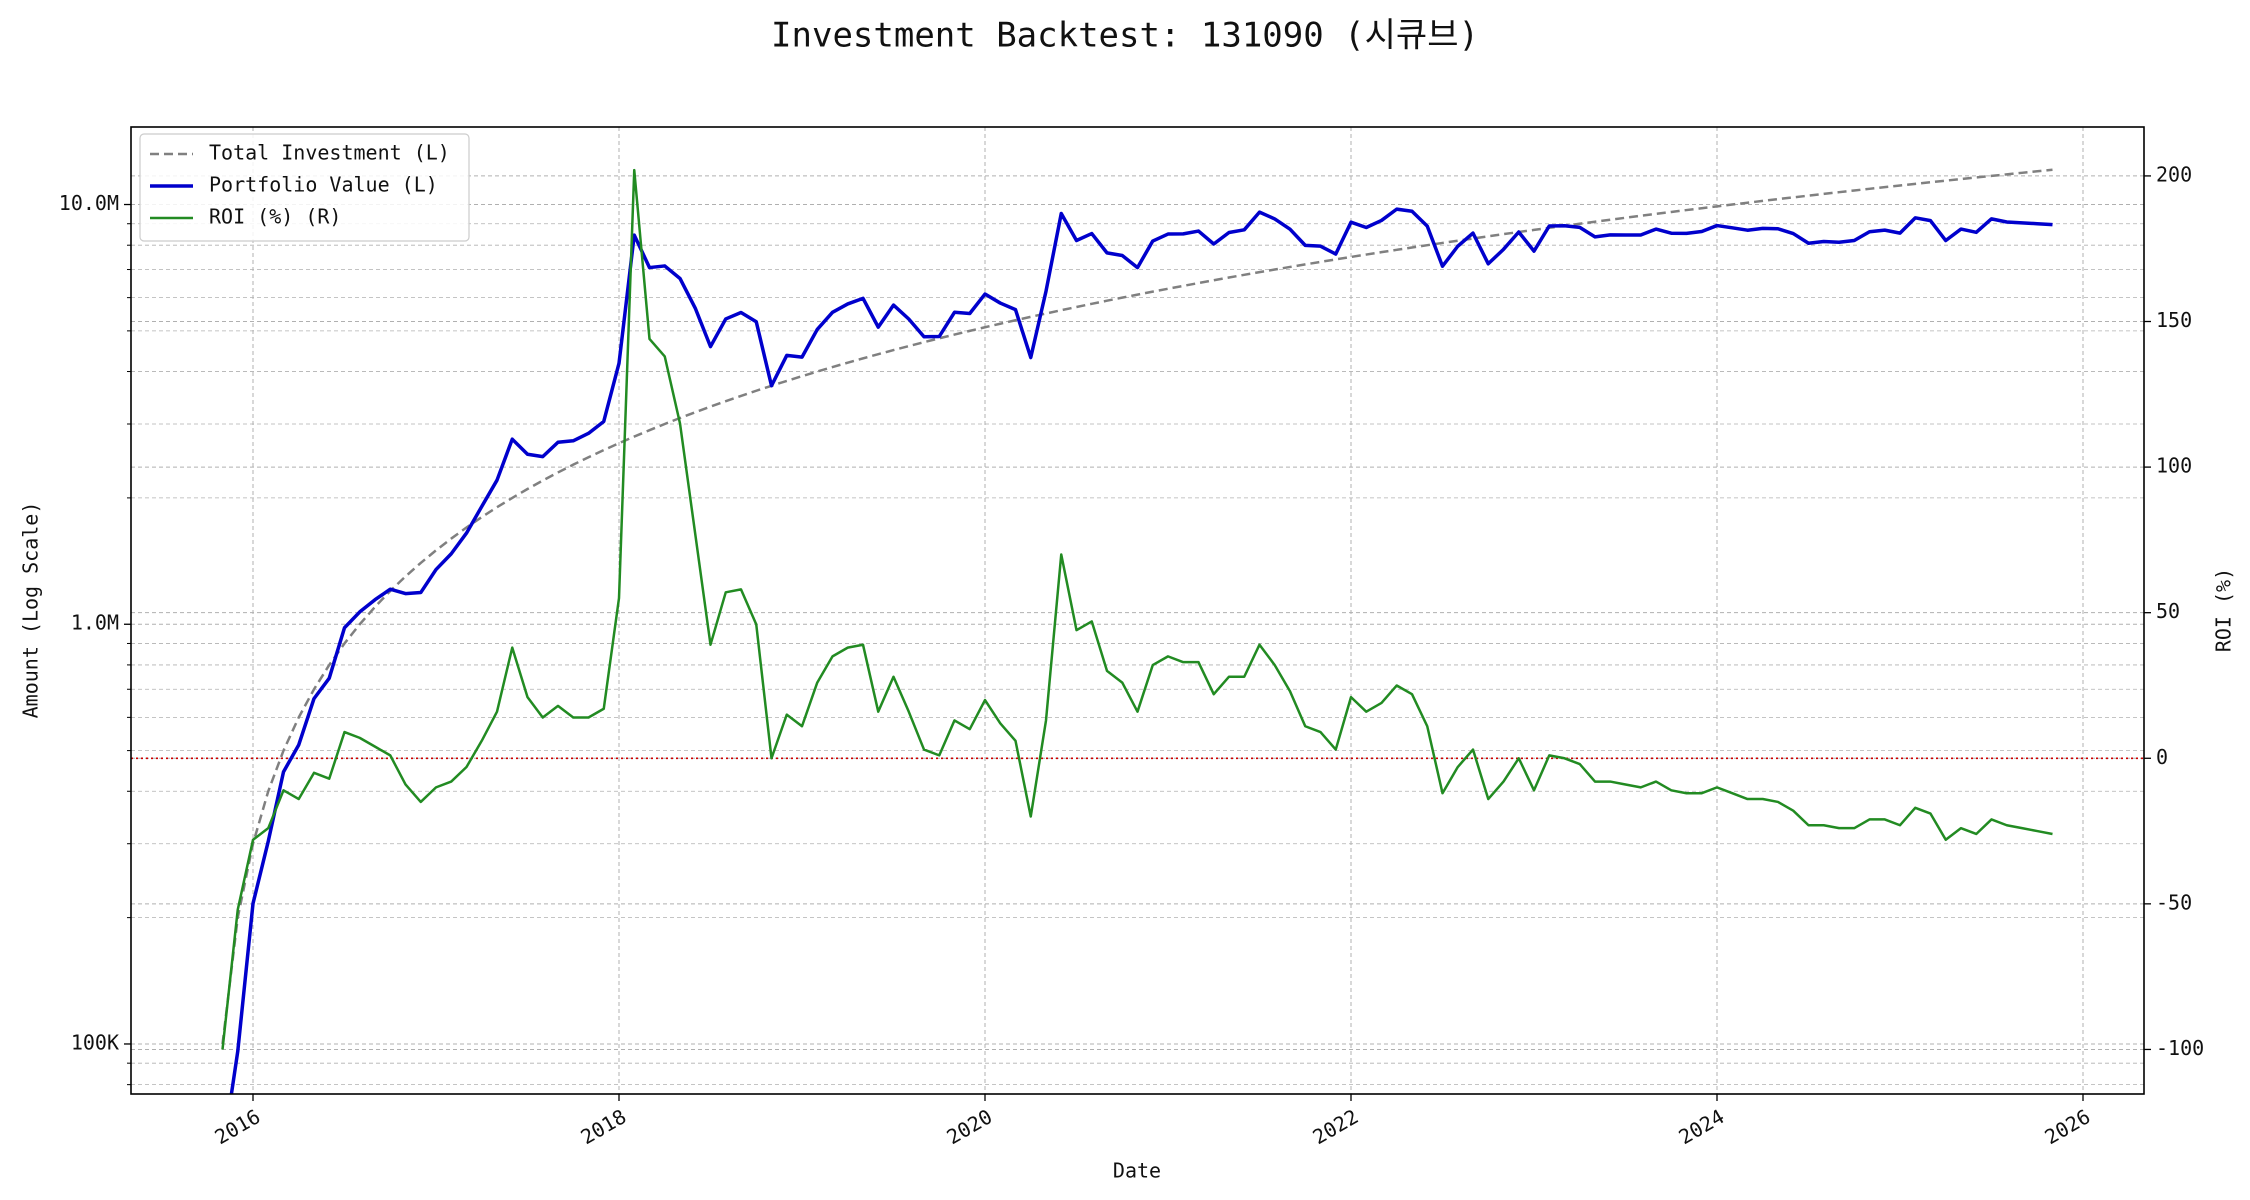  I want to click on y2-tick-label: -100, so click(2180, 1048).